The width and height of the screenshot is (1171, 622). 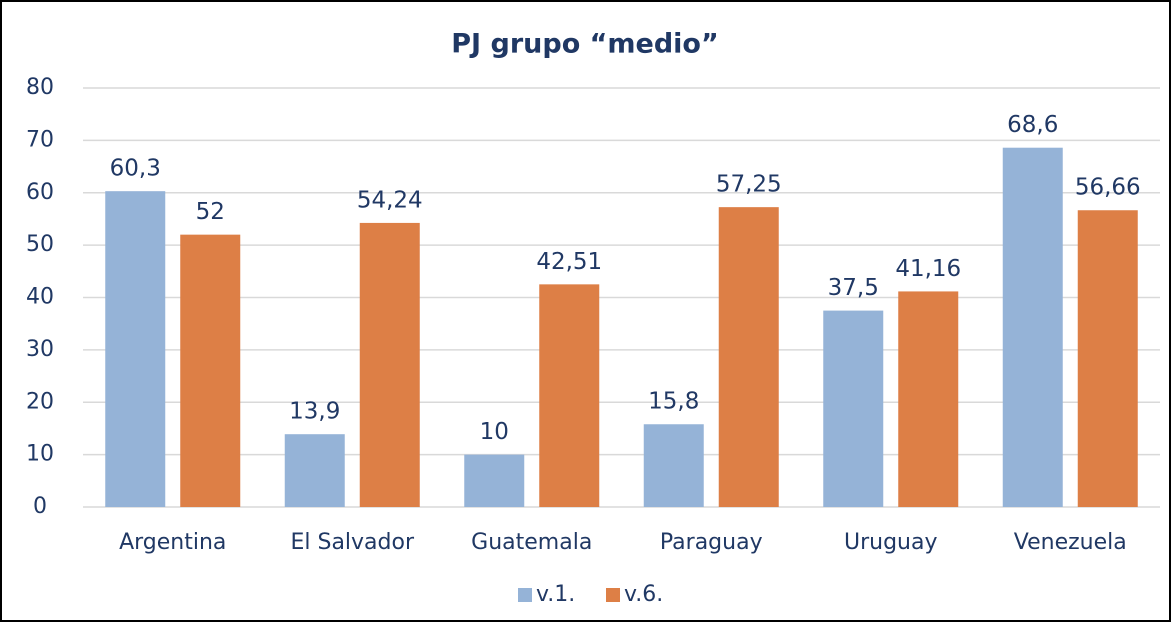 I want to click on y-tick-label: 10, so click(x=40, y=454).